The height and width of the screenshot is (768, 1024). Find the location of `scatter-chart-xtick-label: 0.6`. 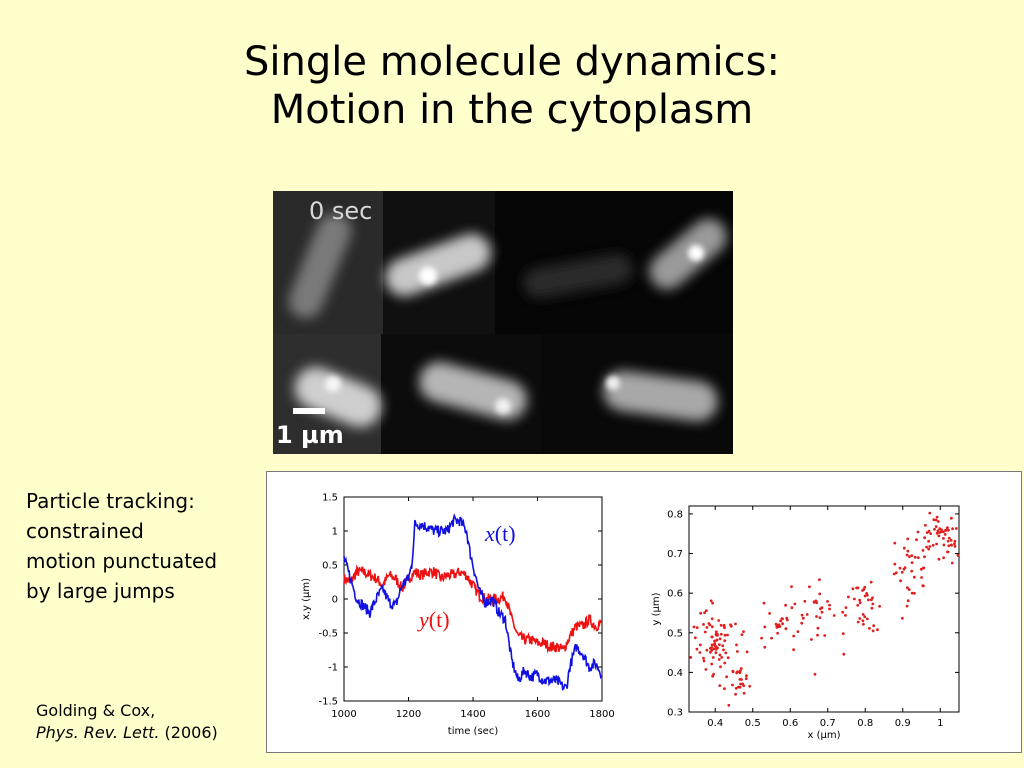

scatter-chart-xtick-label: 0.6 is located at coordinates (790, 723).